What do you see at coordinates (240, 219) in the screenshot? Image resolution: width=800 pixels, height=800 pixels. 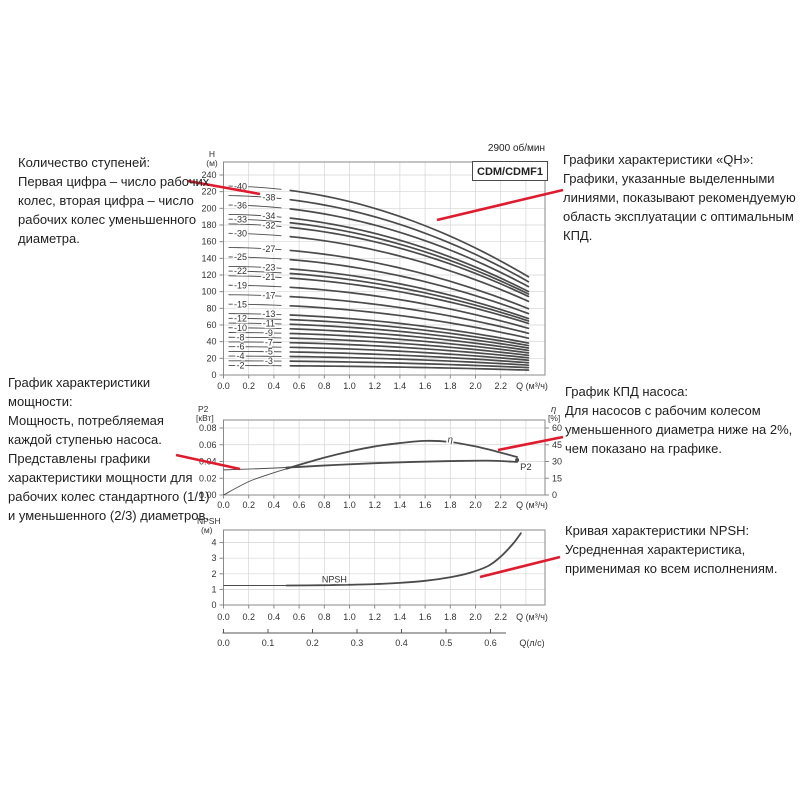 I see `svg-text: -33` at bounding box center [240, 219].